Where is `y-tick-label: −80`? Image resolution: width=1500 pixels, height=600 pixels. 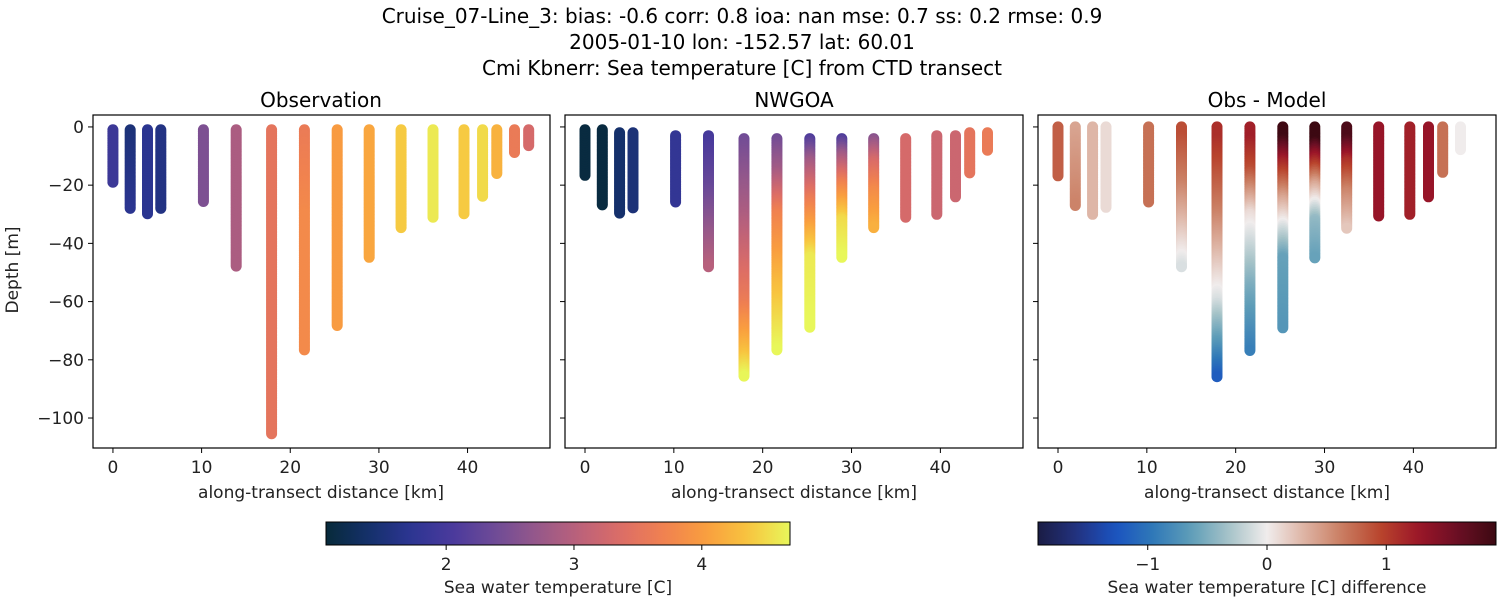
y-tick-label: −80 is located at coordinates (66, 361).